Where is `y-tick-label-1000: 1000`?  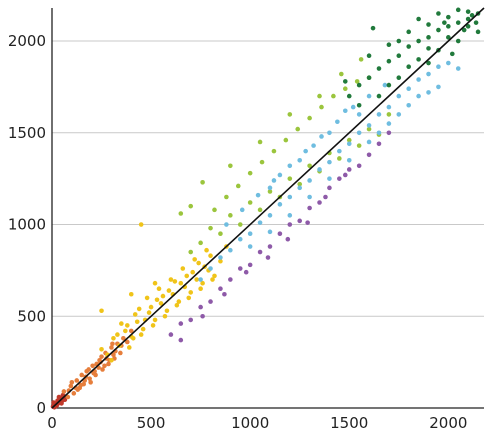
y-tick-label-1000: 1000 is located at coordinates (27, 225).